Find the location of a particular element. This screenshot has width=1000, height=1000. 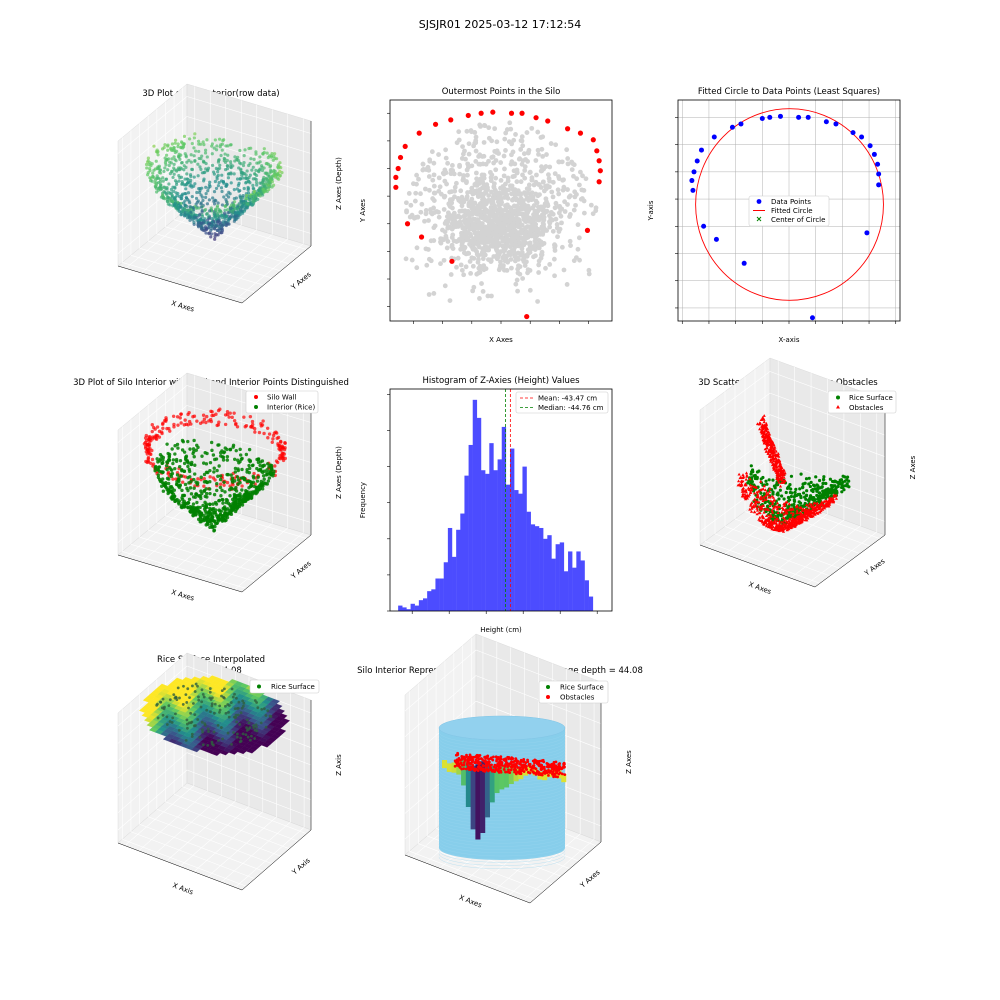

floor-gridline-y is located at coordinates (201, 266).